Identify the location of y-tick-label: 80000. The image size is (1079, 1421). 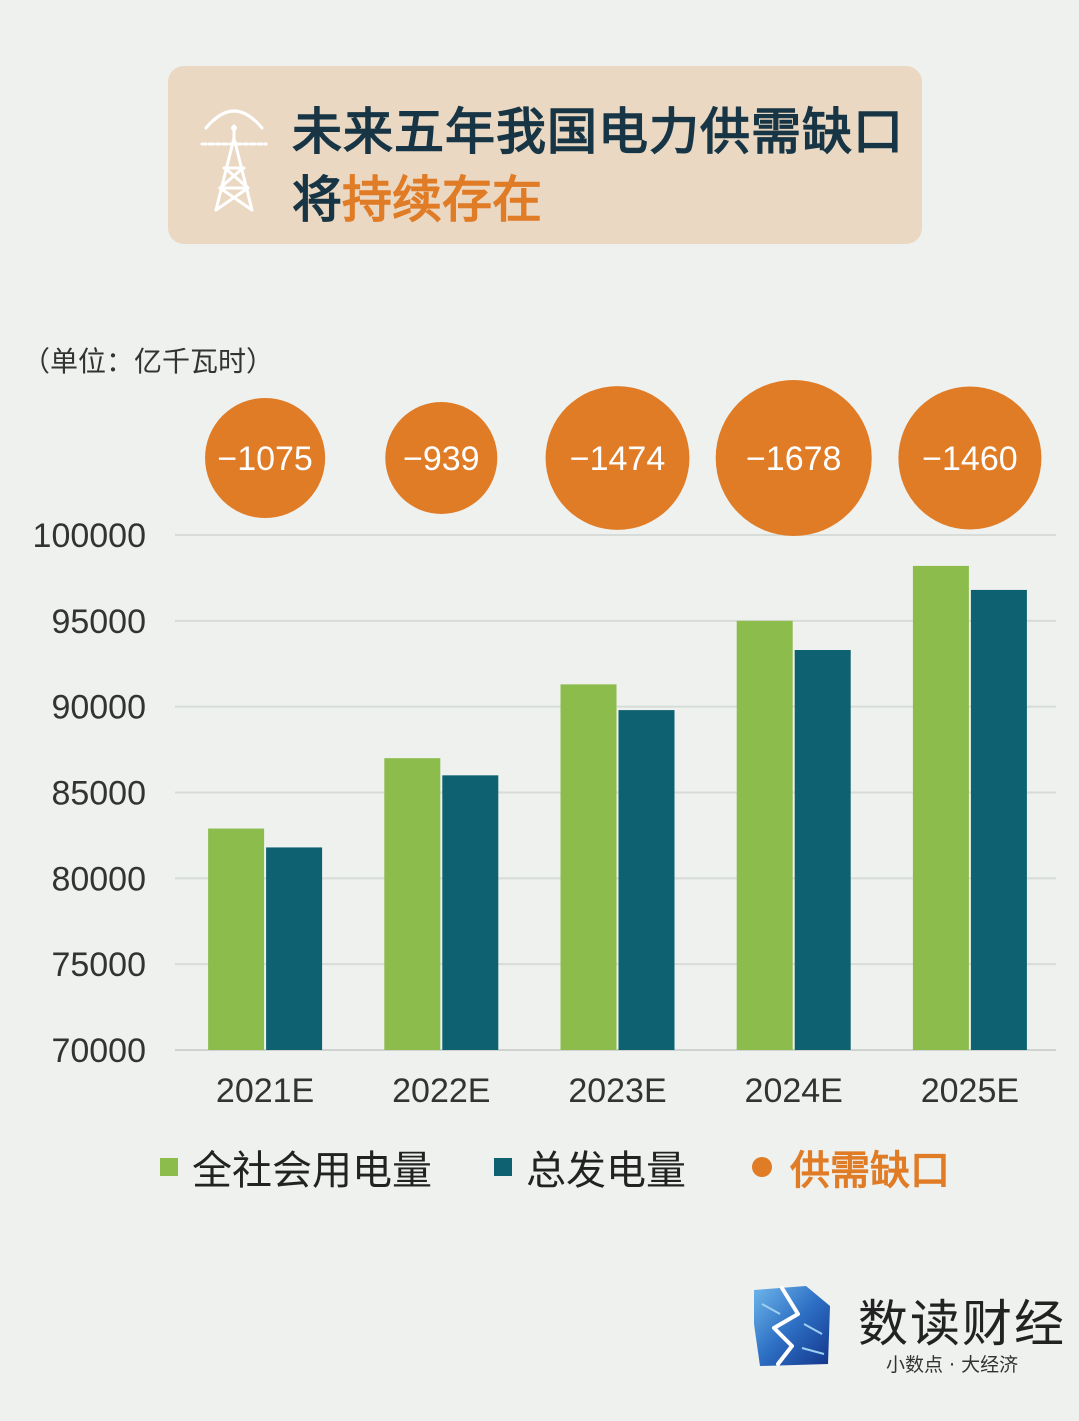
(98, 879).